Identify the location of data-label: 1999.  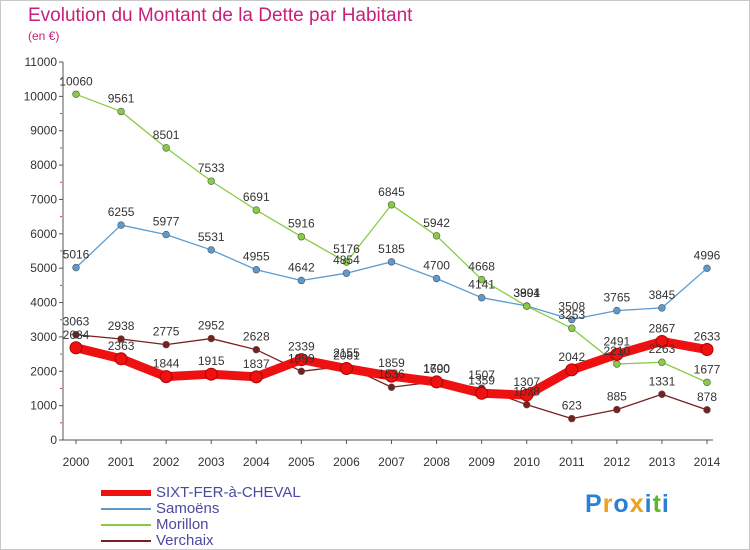
(301, 358).